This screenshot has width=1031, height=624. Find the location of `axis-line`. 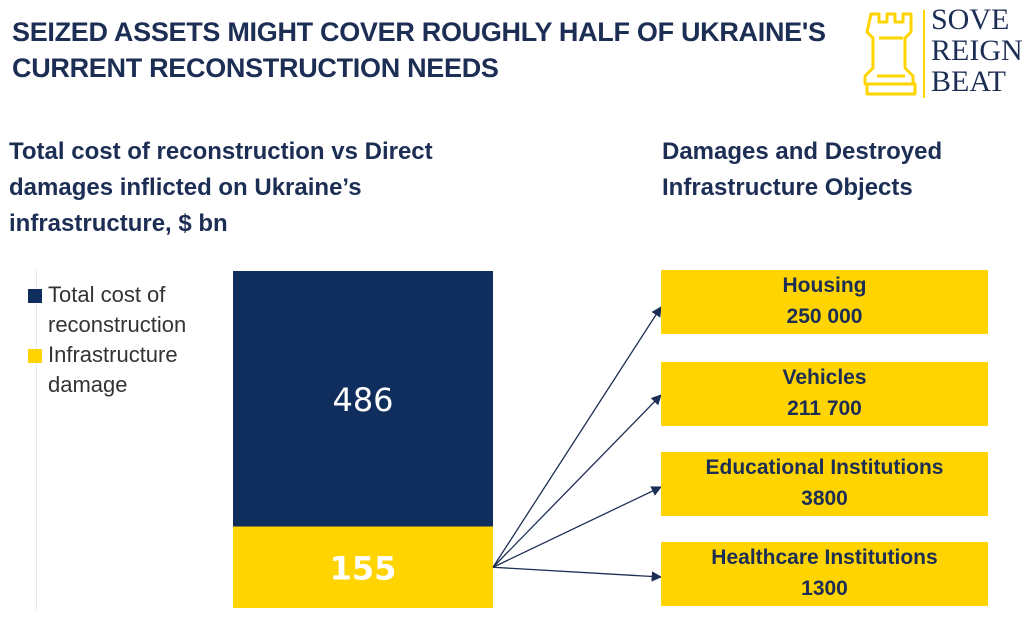

axis-line is located at coordinates (36, 440).